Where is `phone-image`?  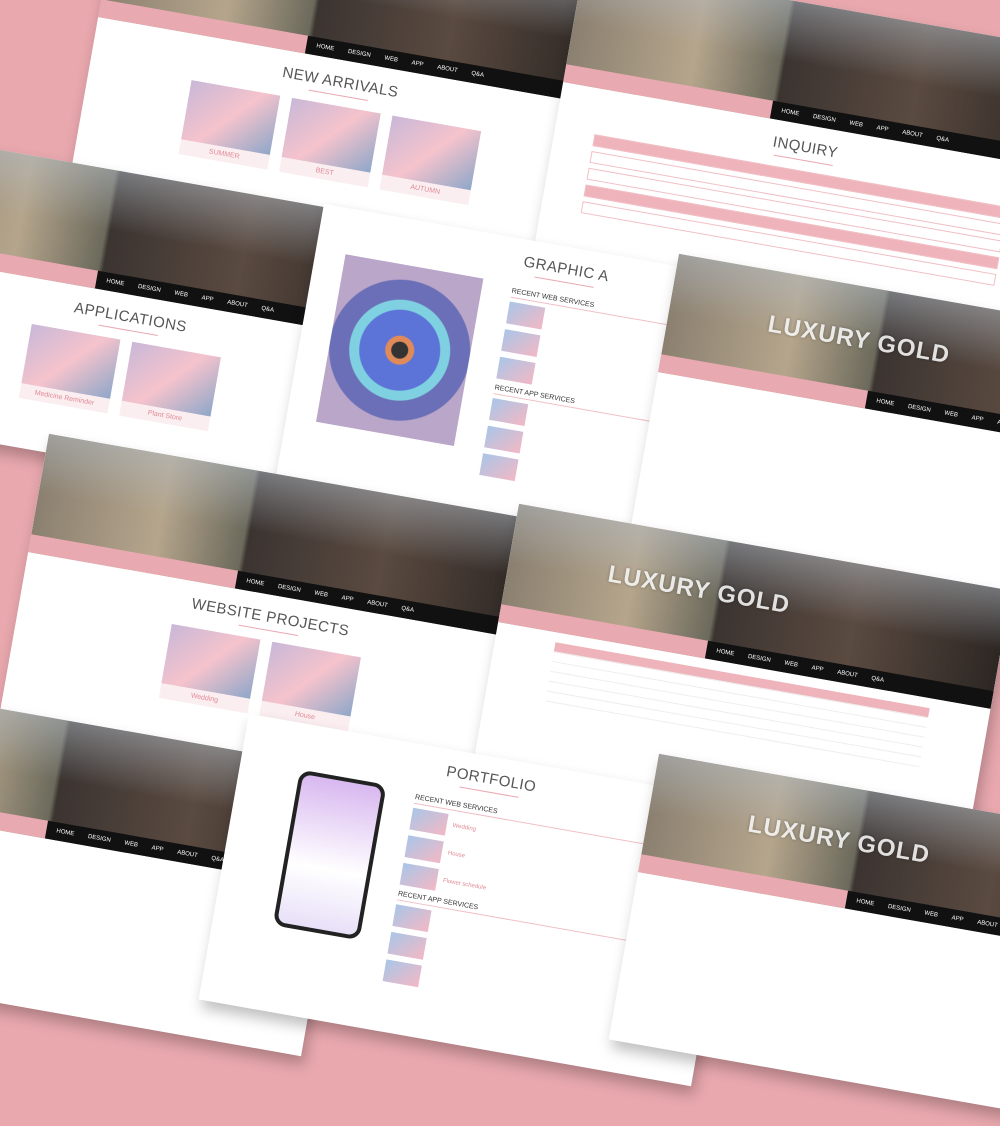
phone-image is located at coordinates (329, 855).